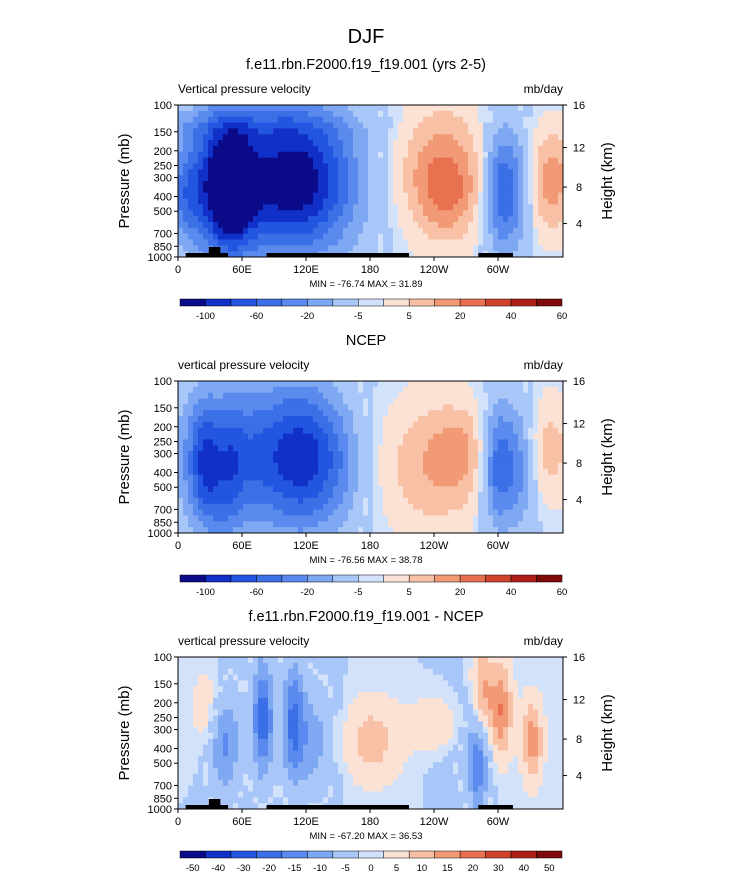  I want to click on y-tick-label: 100, so click(163, 382).